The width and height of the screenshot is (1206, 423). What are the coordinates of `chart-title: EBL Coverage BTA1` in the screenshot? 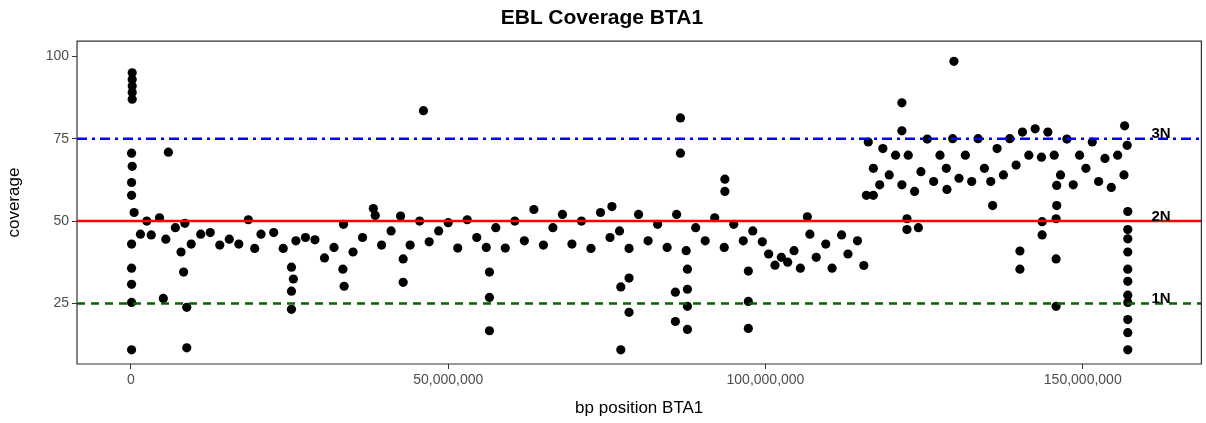 It's located at (602, 17).